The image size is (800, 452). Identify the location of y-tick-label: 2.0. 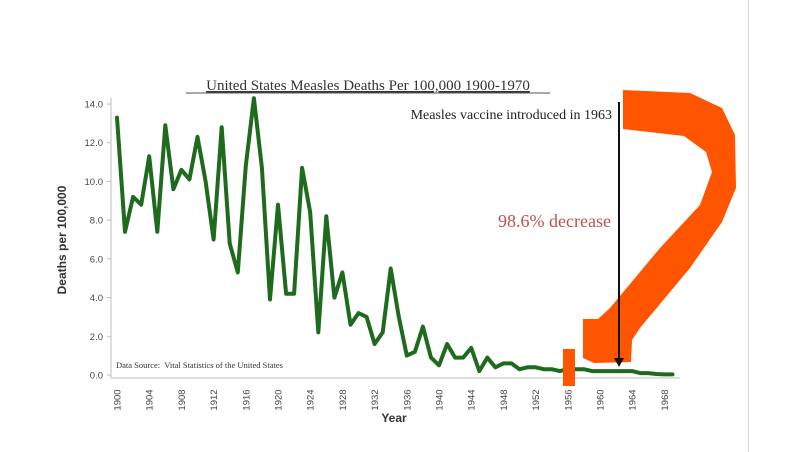
(96, 337).